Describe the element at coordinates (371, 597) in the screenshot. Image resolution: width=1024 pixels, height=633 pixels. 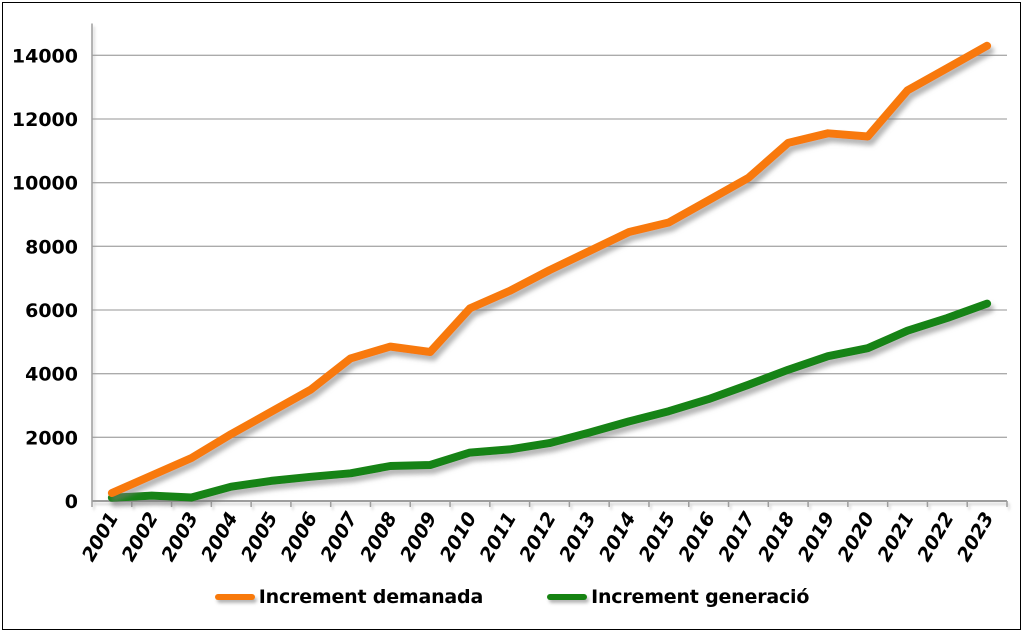
I see `legend-label-increment-demanada: Increment demanada` at that location.